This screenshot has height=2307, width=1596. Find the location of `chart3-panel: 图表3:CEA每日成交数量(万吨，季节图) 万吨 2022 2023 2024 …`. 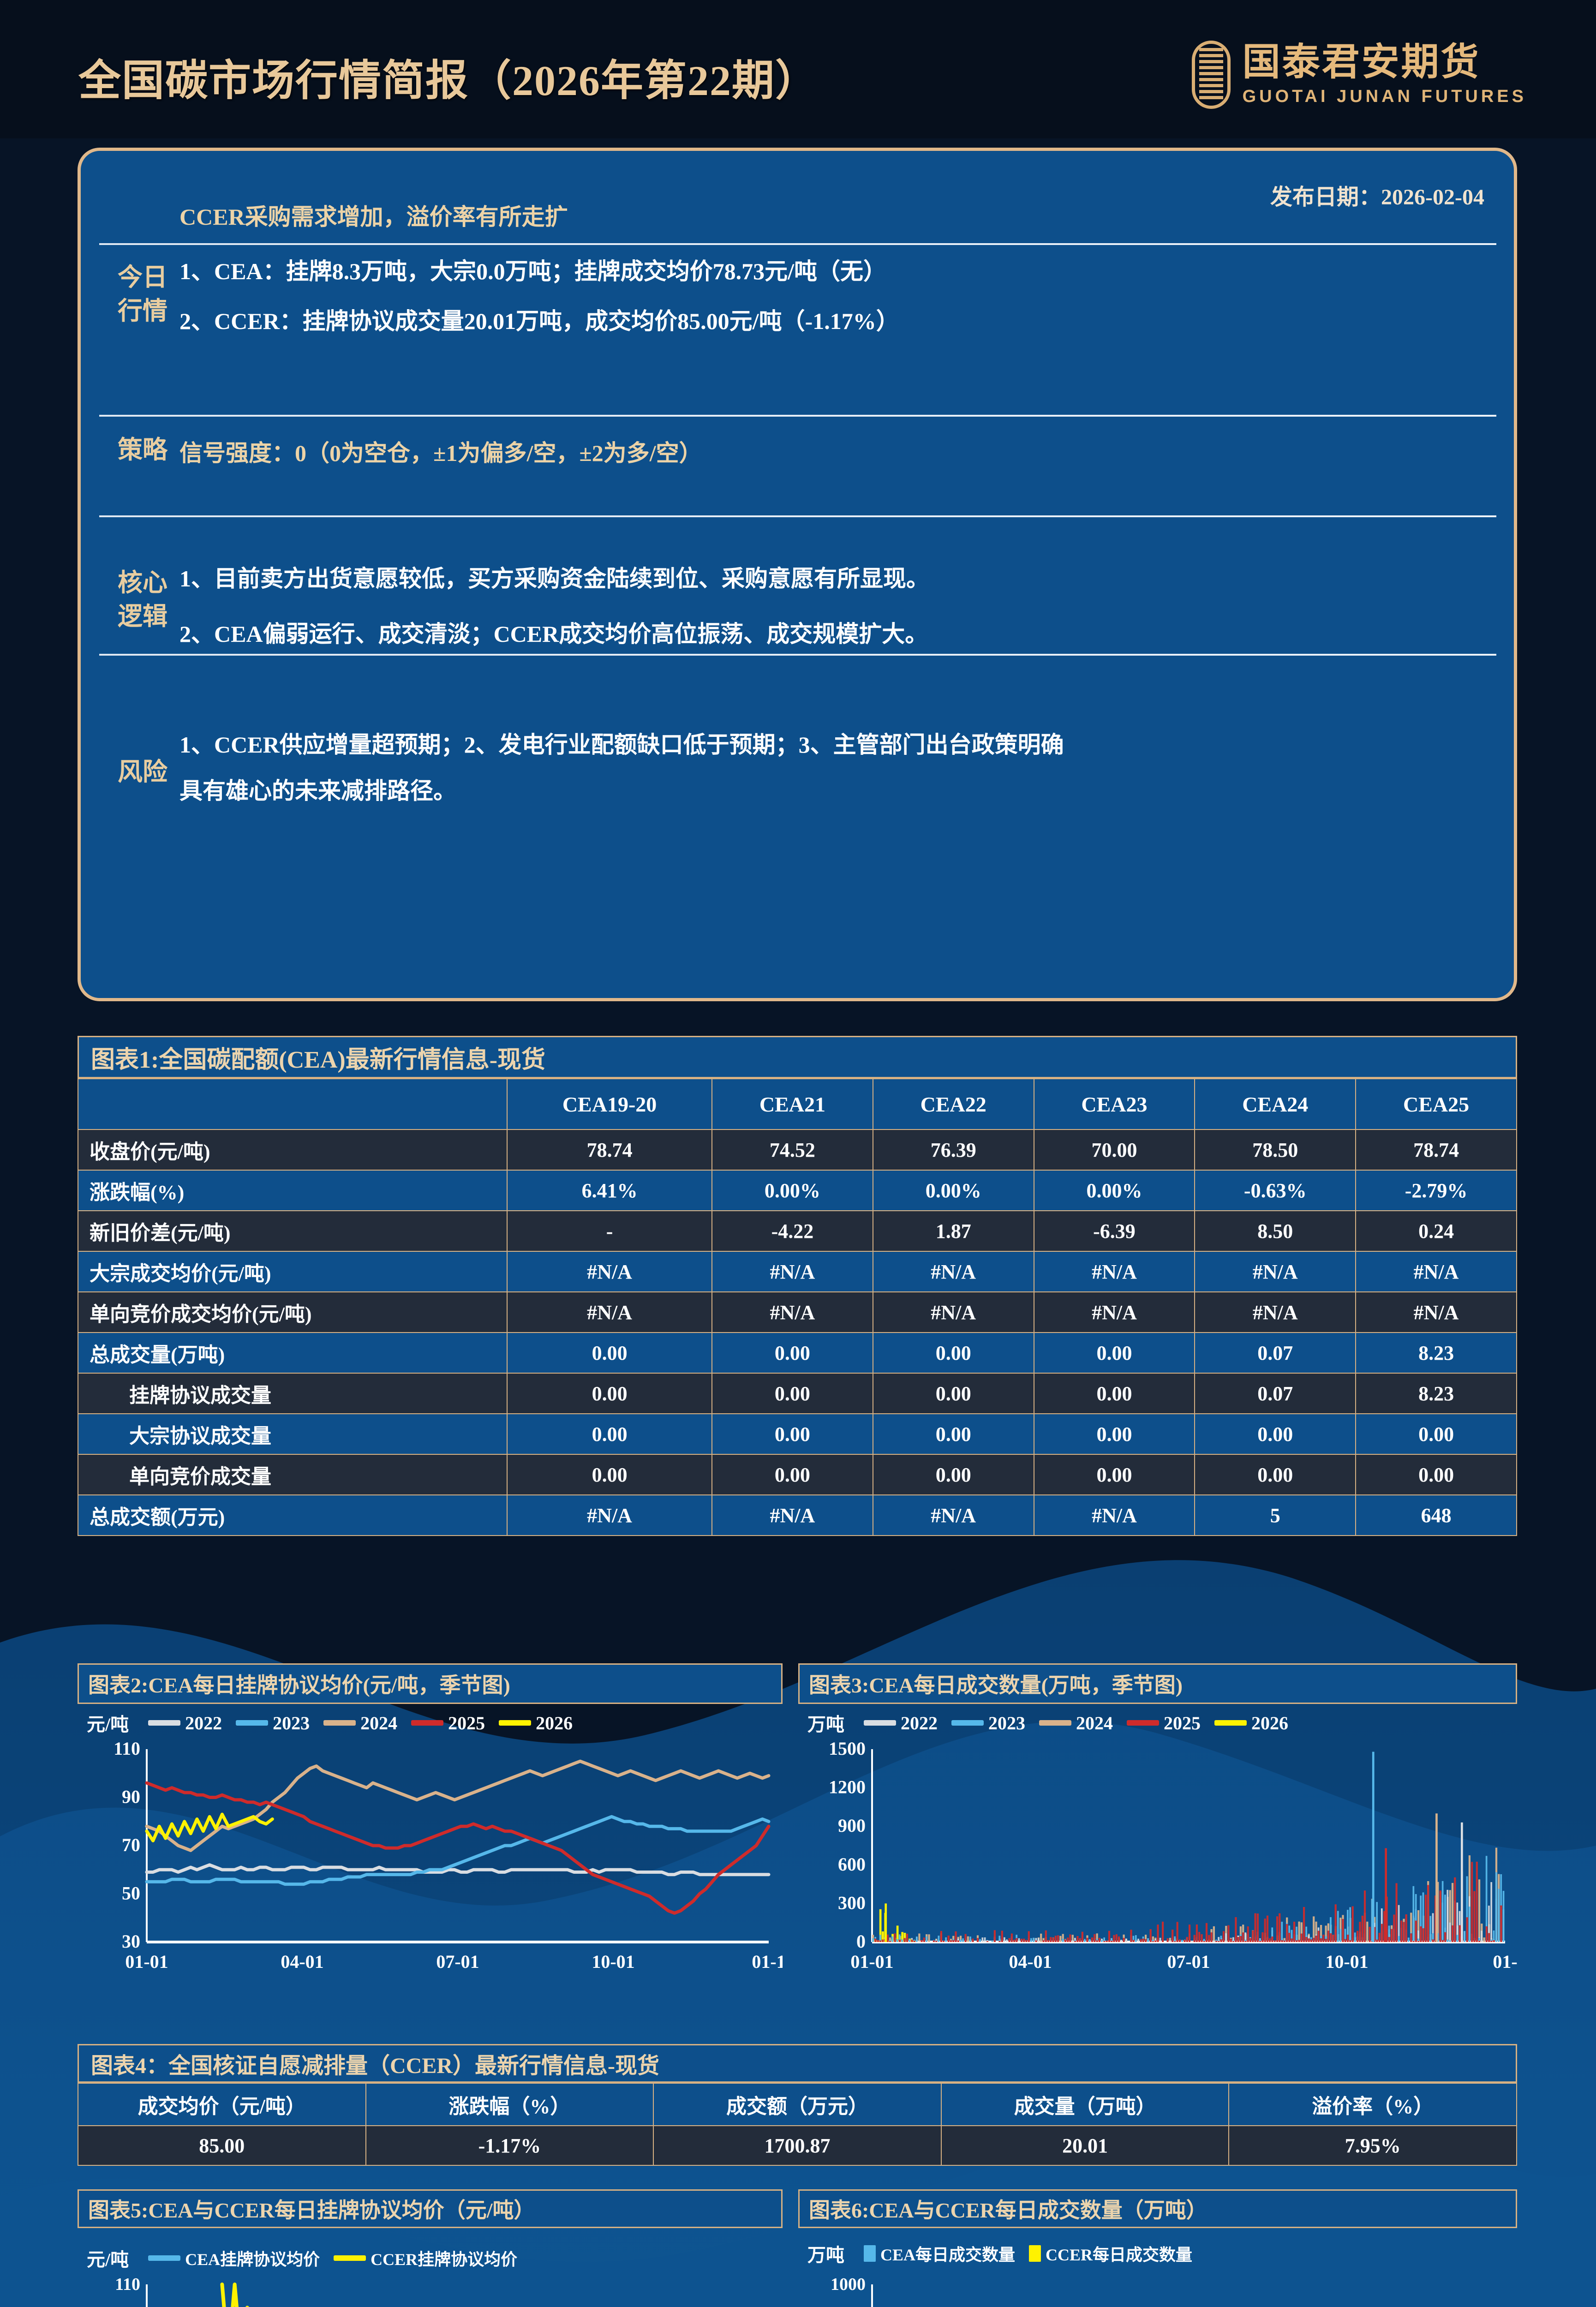

chart3-panel: 图表3:CEA每日成交数量(万吨，季节图) 万吨 2022 2023 2024 … is located at coordinates (1157, 1824).